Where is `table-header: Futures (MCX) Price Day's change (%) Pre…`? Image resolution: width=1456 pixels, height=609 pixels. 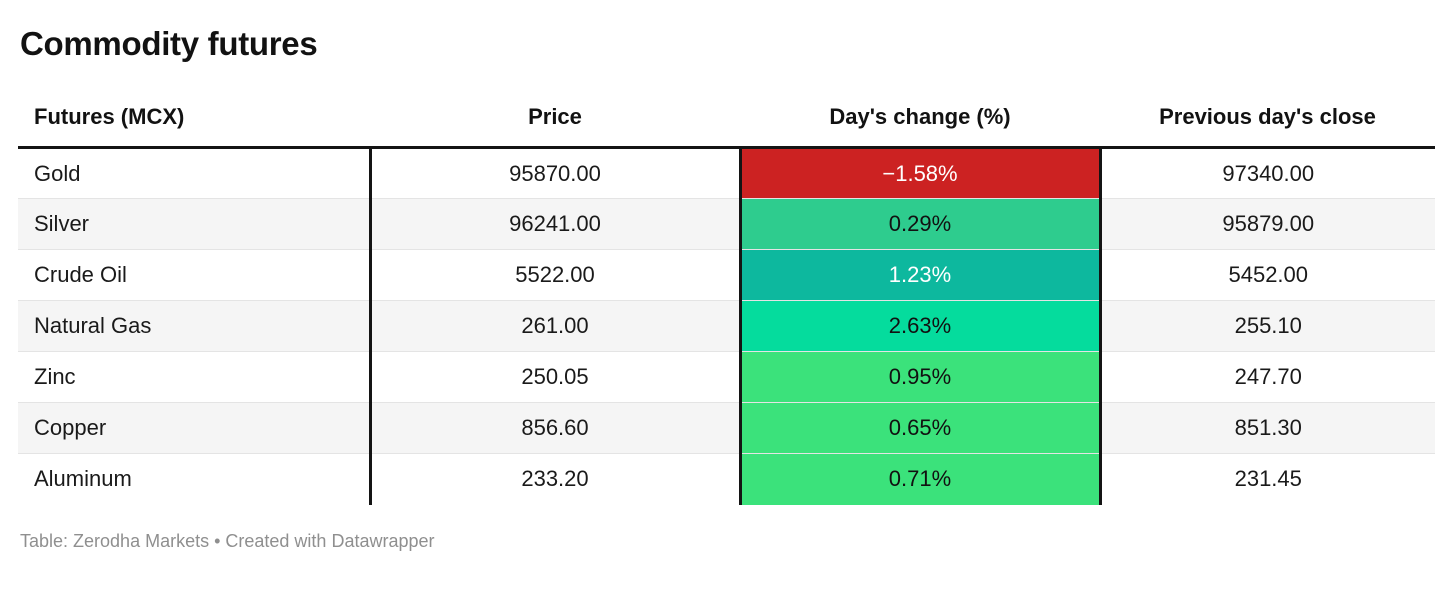
table-header: Futures (MCX) Price Day's change (%) Pre… is located at coordinates (726, 120).